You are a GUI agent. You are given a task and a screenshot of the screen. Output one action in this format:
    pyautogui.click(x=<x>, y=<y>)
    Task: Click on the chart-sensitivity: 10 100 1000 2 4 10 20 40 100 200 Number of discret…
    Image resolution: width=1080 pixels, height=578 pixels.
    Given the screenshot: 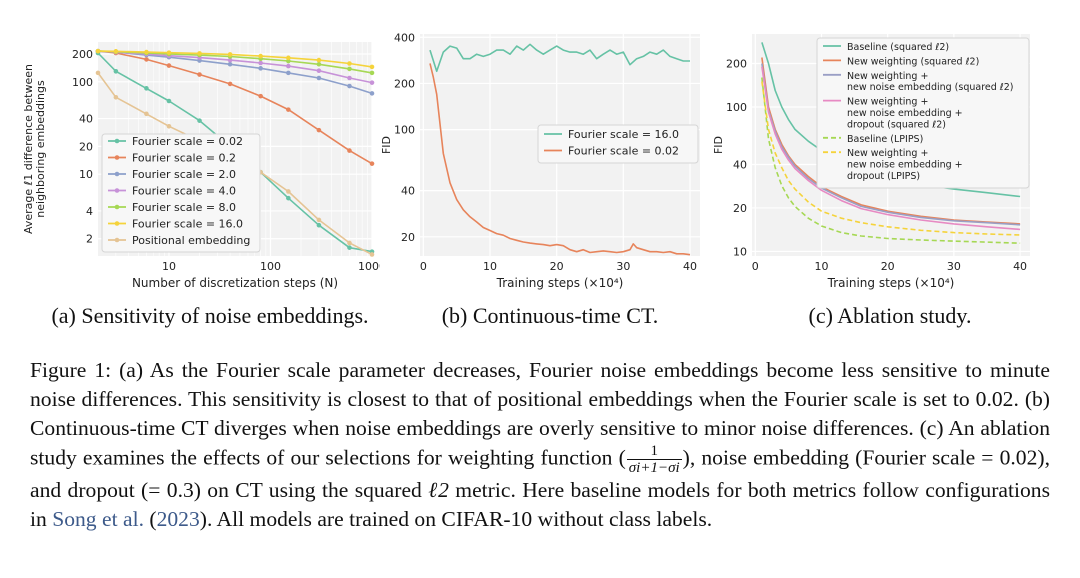 What is the action you would take?
    pyautogui.click(x=204, y=166)
    